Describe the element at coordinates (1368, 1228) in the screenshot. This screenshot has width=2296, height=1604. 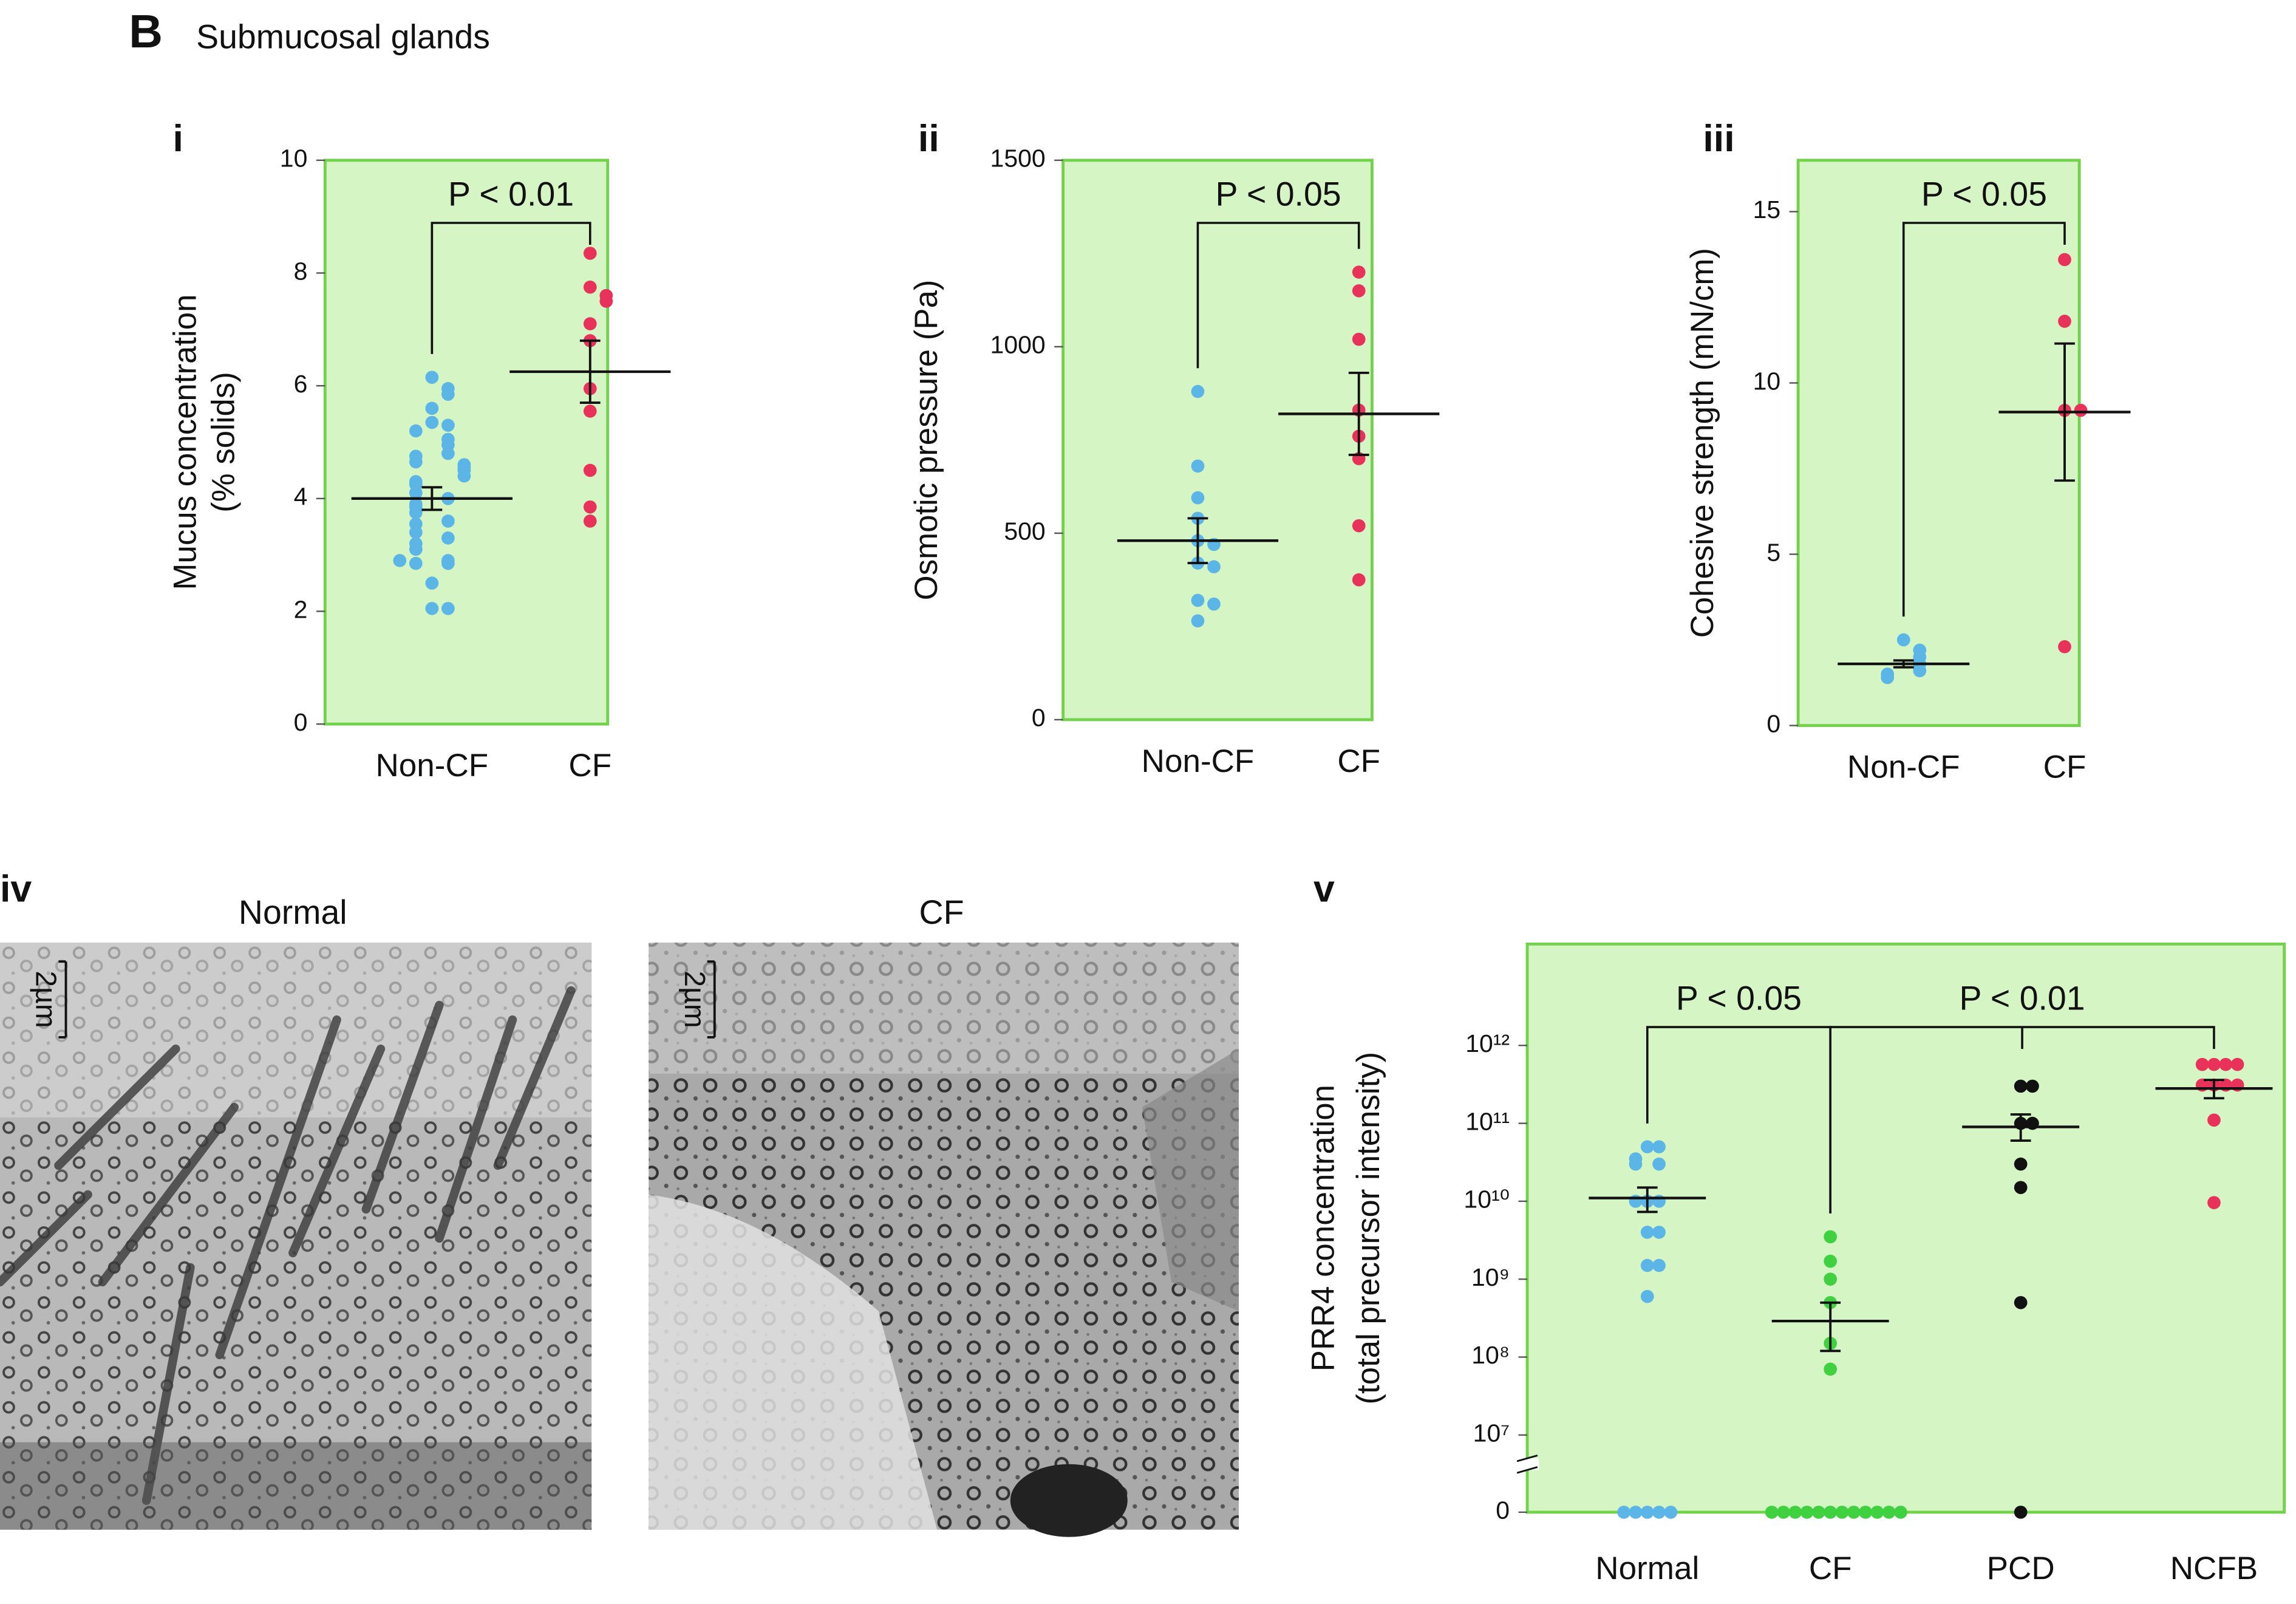
I see `y-axis-label: (total precursor intensity)` at that location.